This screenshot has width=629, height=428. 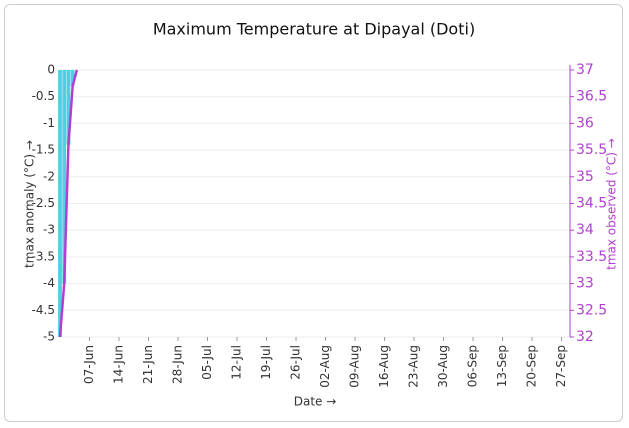 What do you see at coordinates (49, 283) in the screenshot?
I see `y-tick-label: -4` at bounding box center [49, 283].